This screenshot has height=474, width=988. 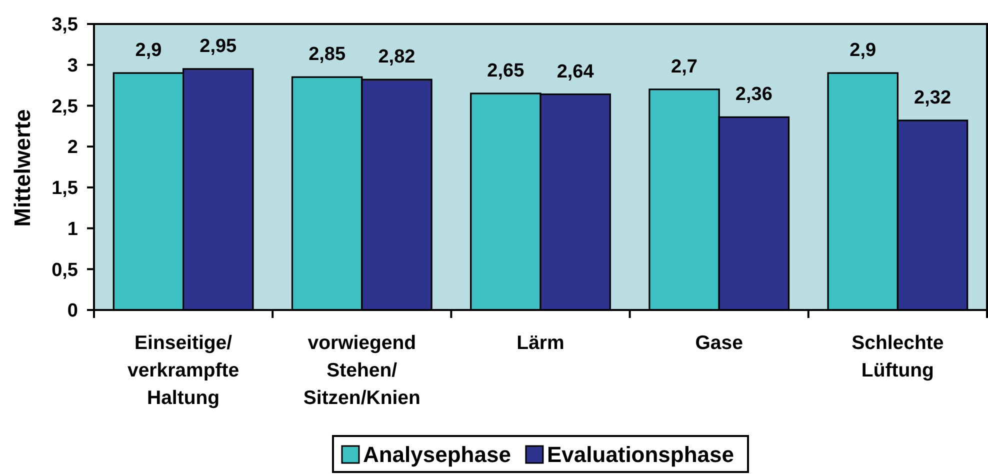 What do you see at coordinates (506, 71) in the screenshot?
I see `data-label: 2,65` at bounding box center [506, 71].